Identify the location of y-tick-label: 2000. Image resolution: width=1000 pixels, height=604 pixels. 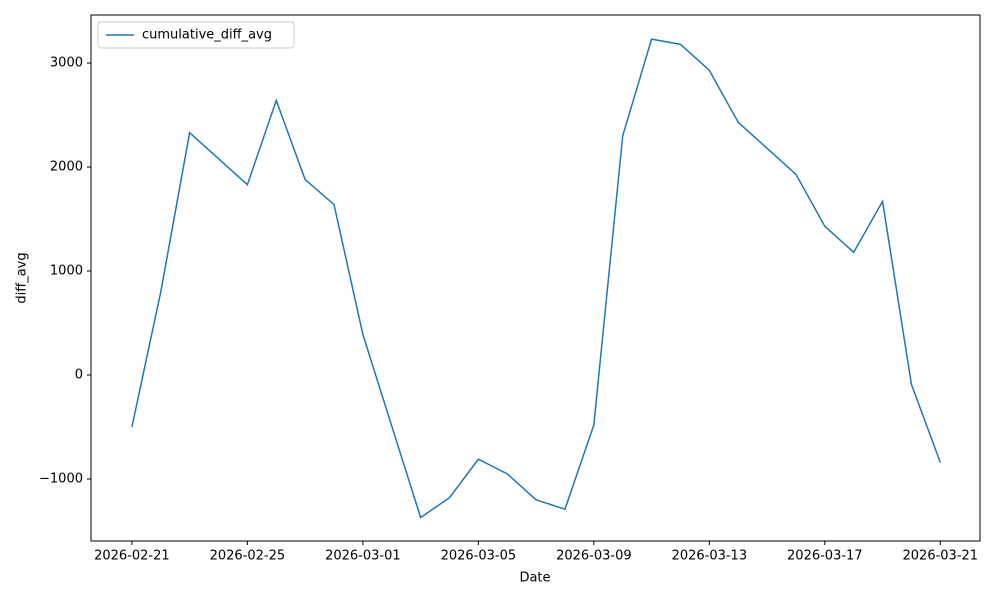
(66, 167).